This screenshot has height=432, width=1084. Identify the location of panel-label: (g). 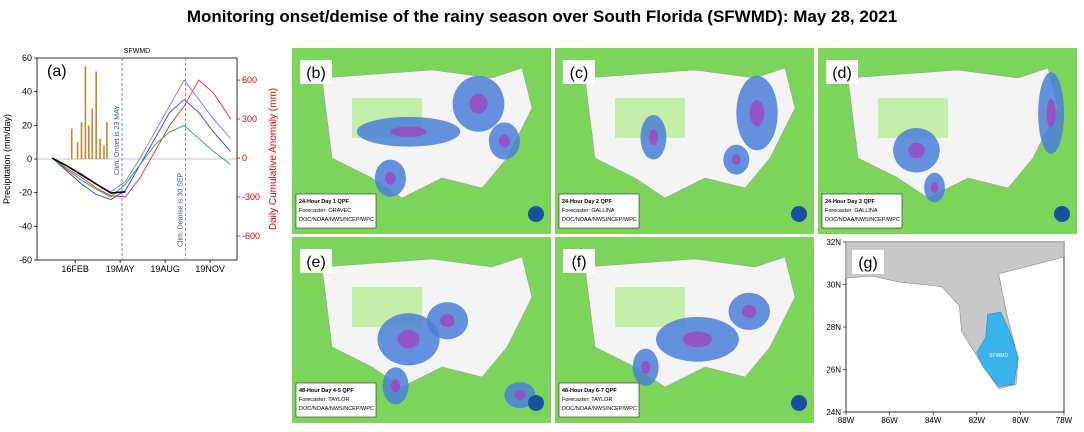
(868, 263).